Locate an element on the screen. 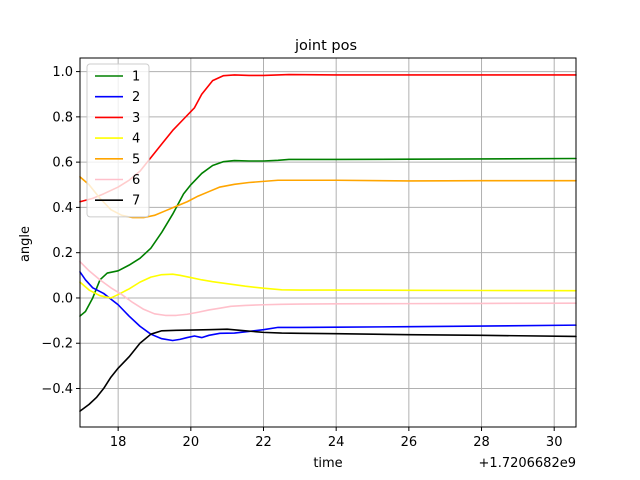 The width and height of the screenshot is (640, 480). x-tick-label: 20 is located at coordinates (191, 442).